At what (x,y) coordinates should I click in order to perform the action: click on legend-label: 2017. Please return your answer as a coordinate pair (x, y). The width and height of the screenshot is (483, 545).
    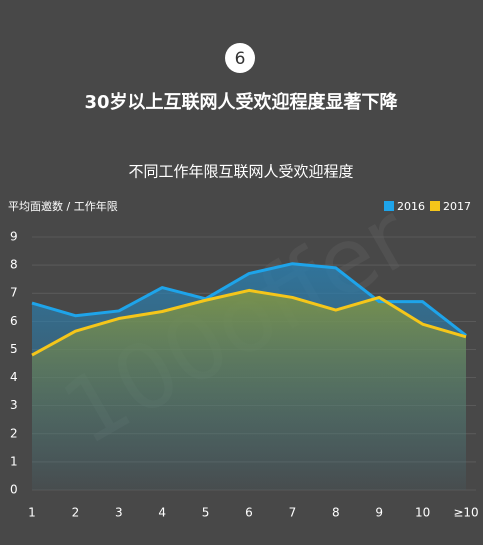
    Looking at the image, I should click on (457, 206).